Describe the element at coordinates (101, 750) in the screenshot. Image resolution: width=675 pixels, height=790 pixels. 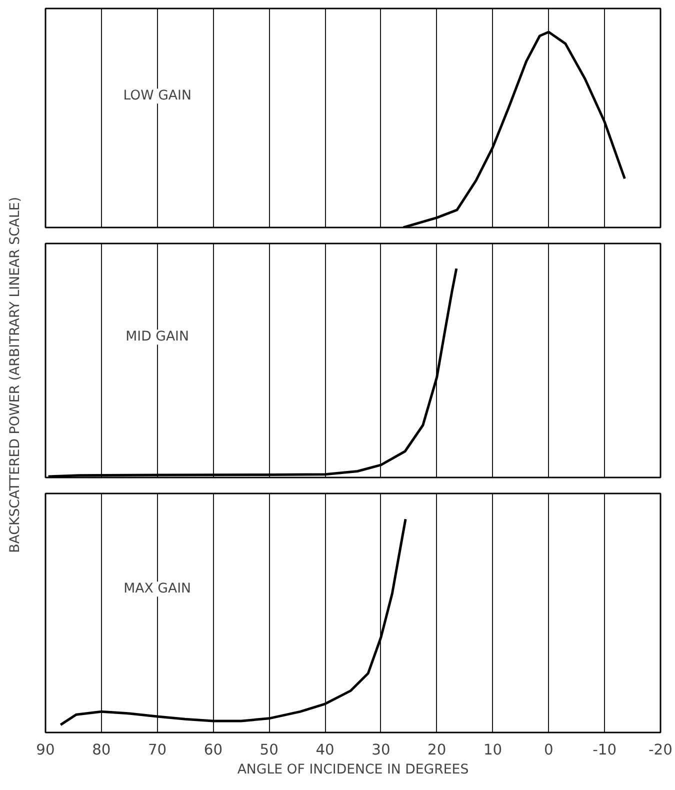
I see `x-tick-label: 80` at that location.